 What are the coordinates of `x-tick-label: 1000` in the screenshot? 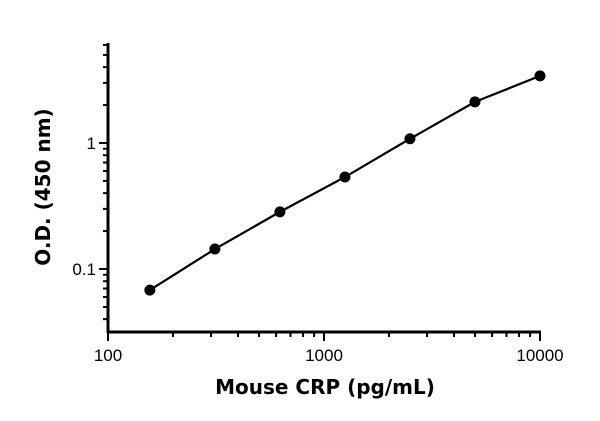 It's located at (324, 355).